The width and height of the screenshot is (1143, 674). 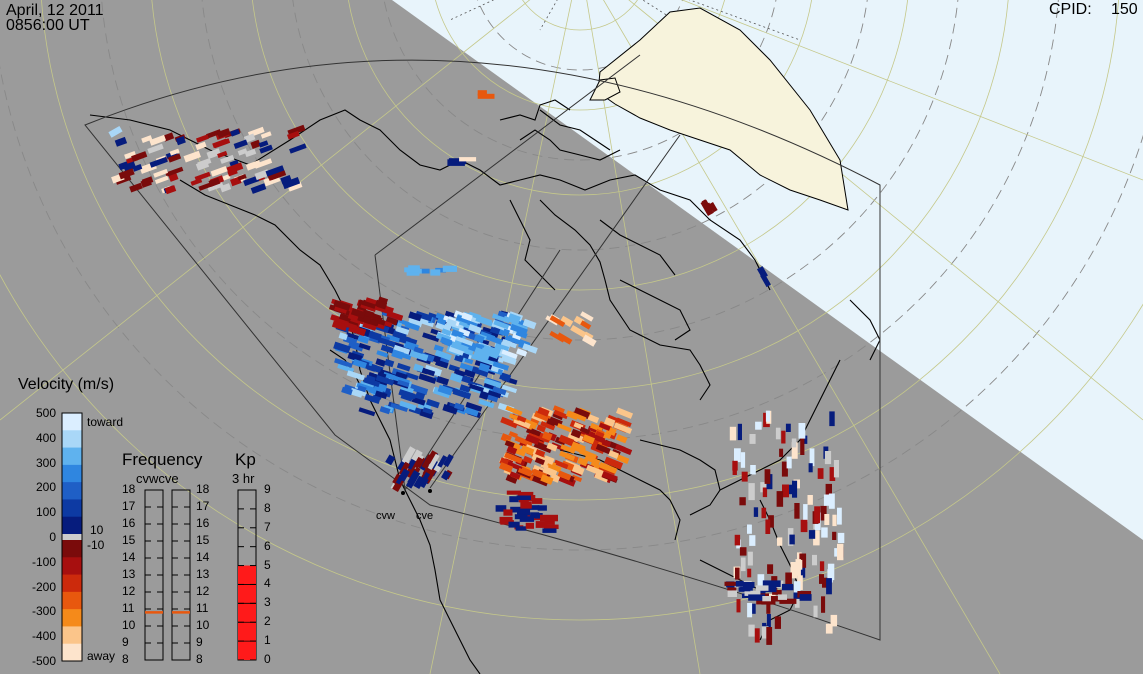 What do you see at coordinates (43, 611) in the screenshot?
I see `velocity-tick: -300` at bounding box center [43, 611].